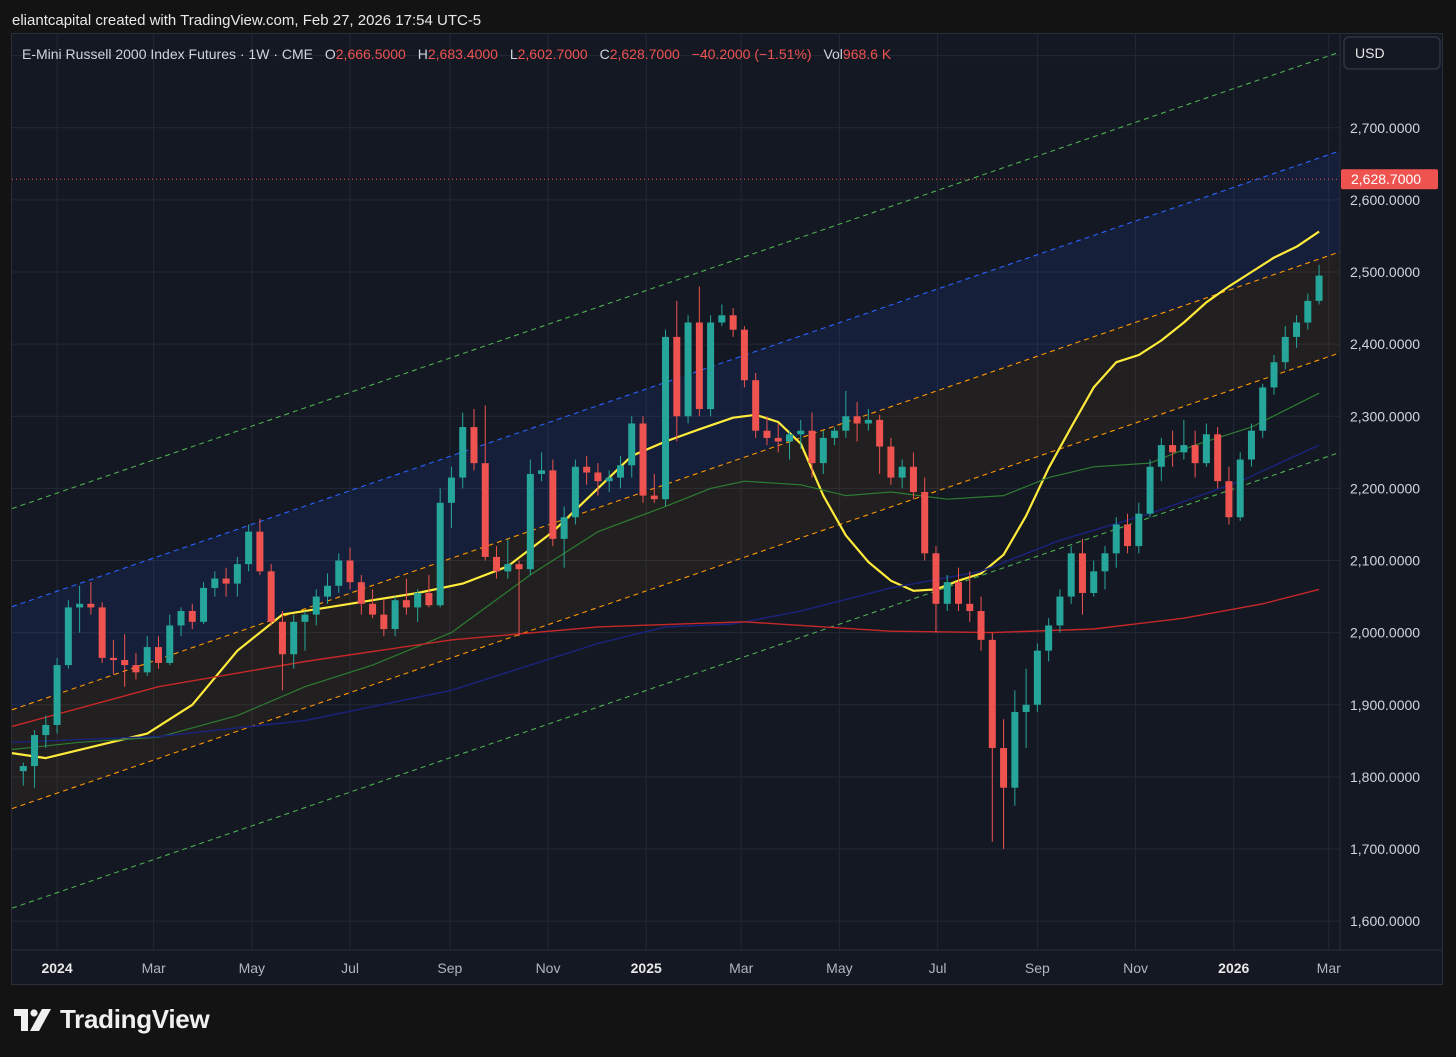 Image resolution: width=1456 pixels, height=1057 pixels. I want to click on legend-change: −40.2000 (−1.51%), so click(752, 54).